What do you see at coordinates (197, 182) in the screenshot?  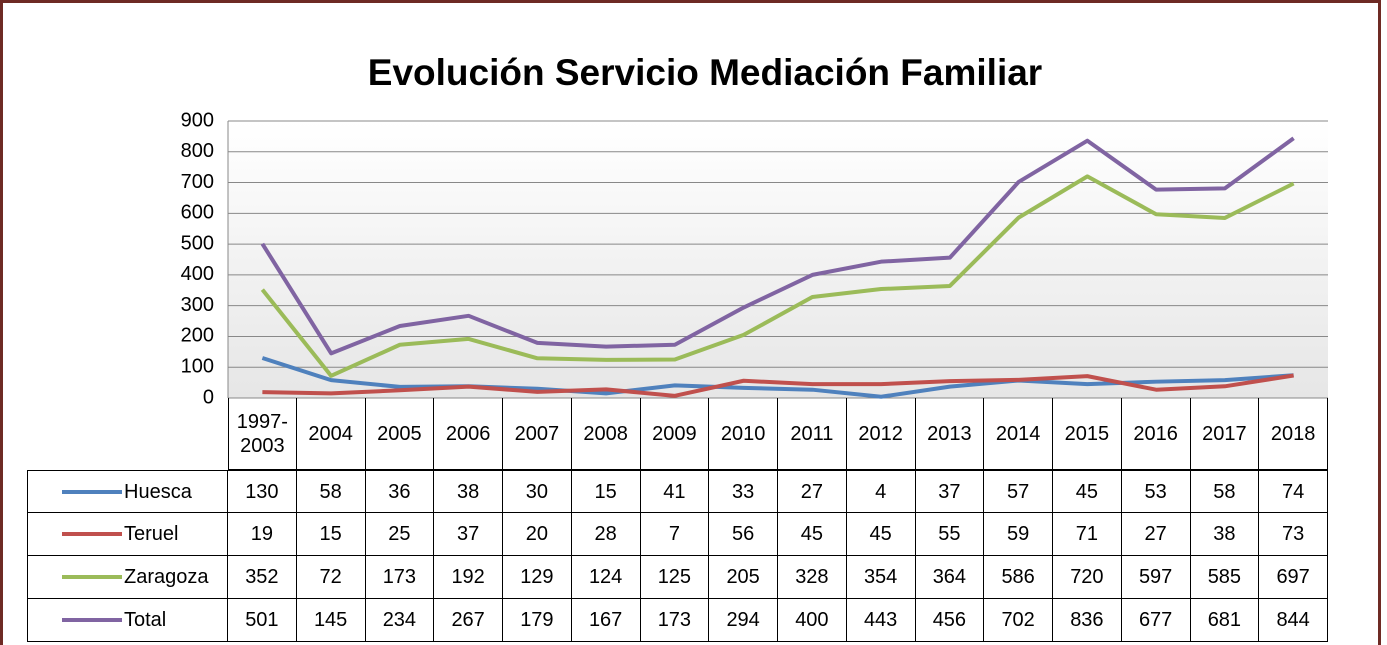 I see `y-tick-label: 700` at bounding box center [197, 182].